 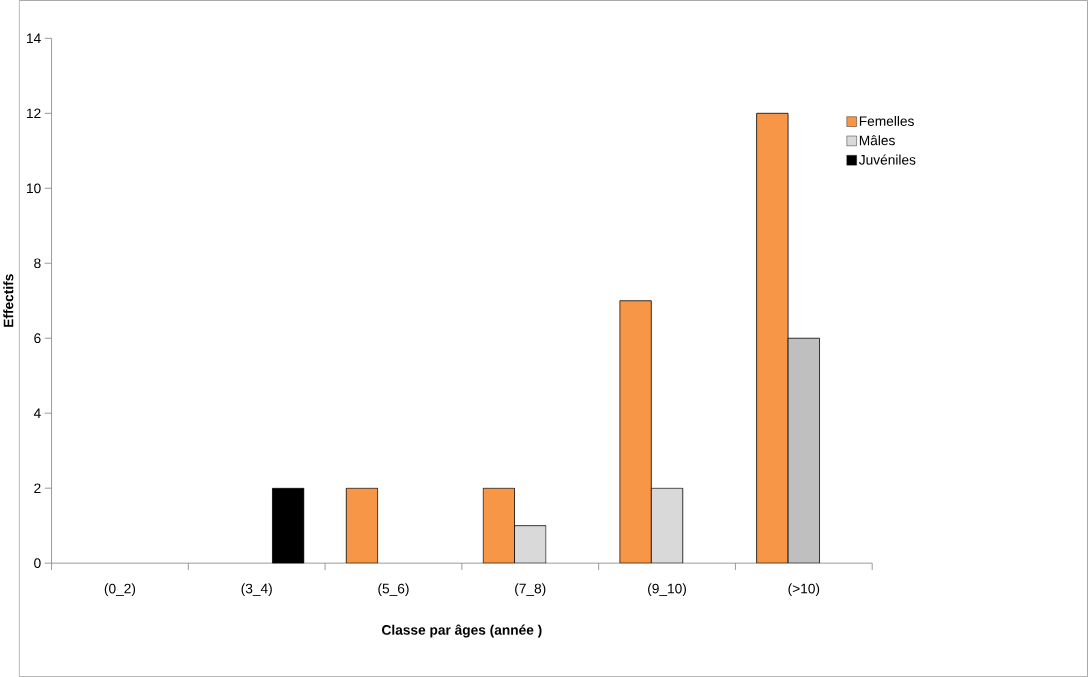 What do you see at coordinates (37, 488) in the screenshot?
I see `y-tick-label: 2` at bounding box center [37, 488].